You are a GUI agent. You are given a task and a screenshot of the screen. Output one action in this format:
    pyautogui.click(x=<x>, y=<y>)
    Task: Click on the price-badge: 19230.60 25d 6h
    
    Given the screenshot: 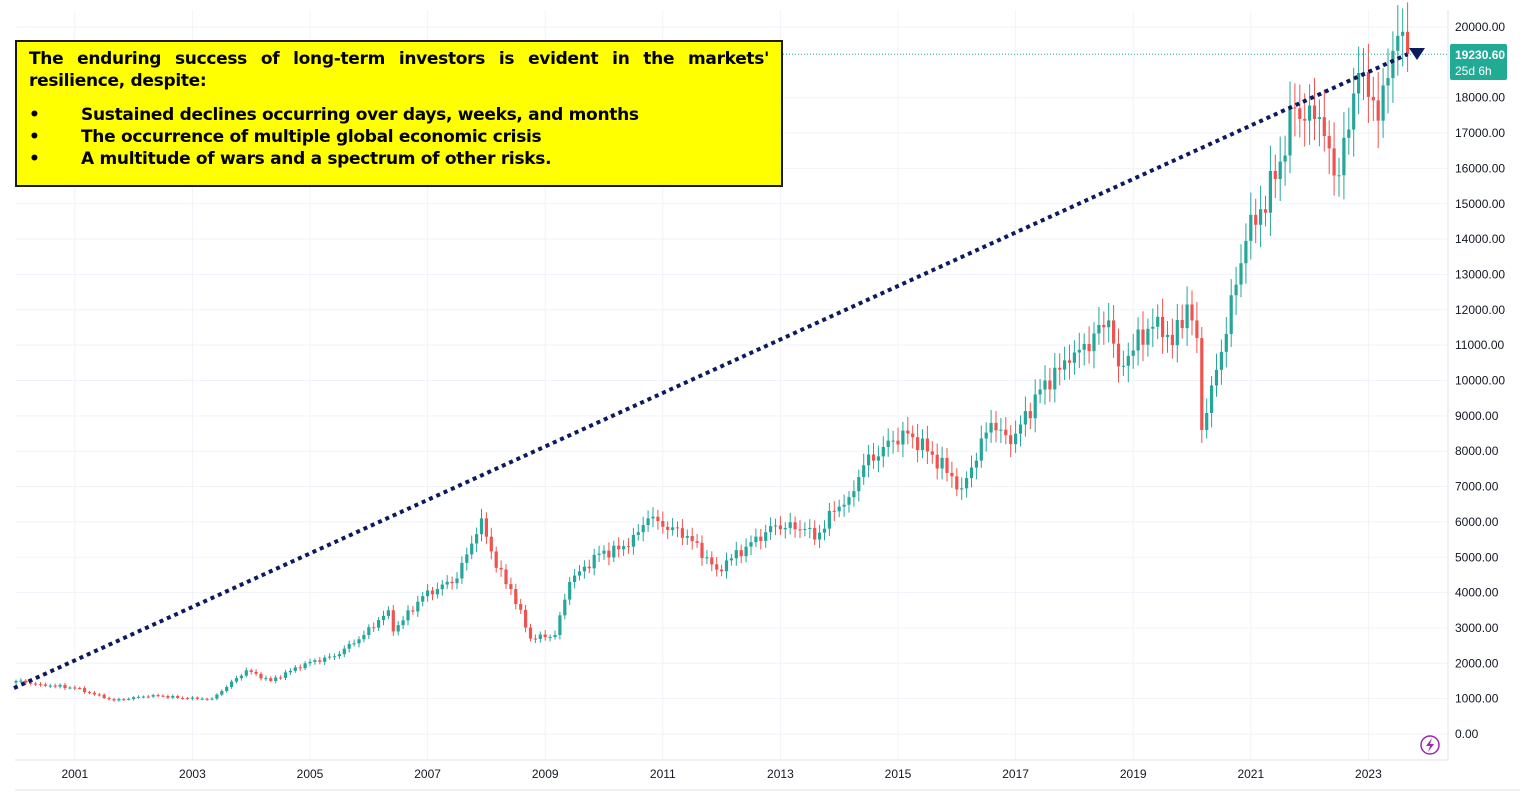 What is the action you would take?
    pyautogui.click(x=1478, y=62)
    